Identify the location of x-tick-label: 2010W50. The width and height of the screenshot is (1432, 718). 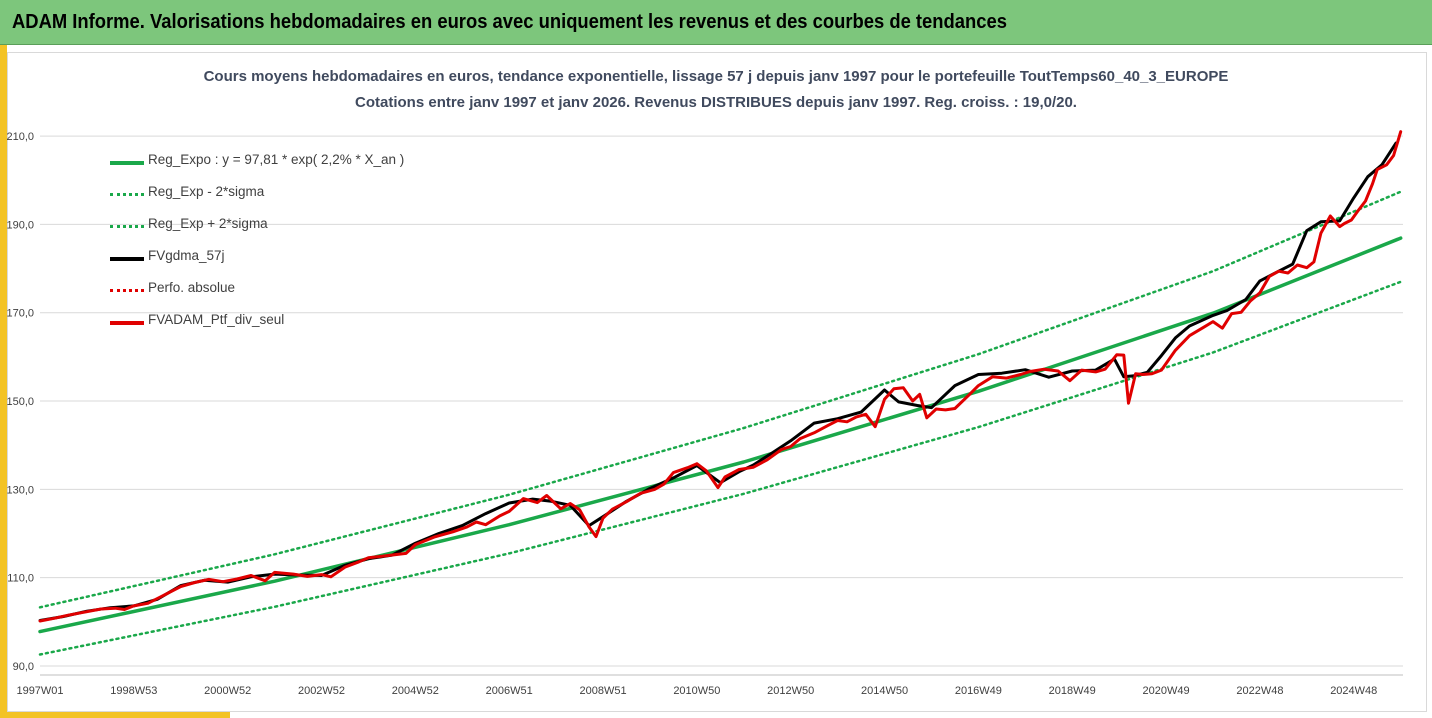
(696, 691).